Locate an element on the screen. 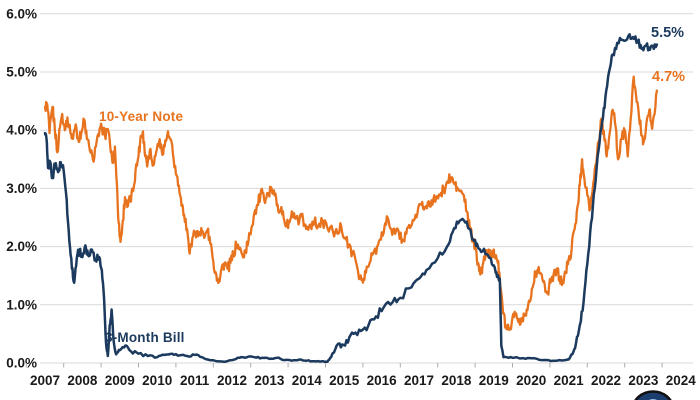 Image resolution: width=700 pixels, height=400 pixels. end-value-label-10-year-note: 4.7% is located at coordinates (669, 77).